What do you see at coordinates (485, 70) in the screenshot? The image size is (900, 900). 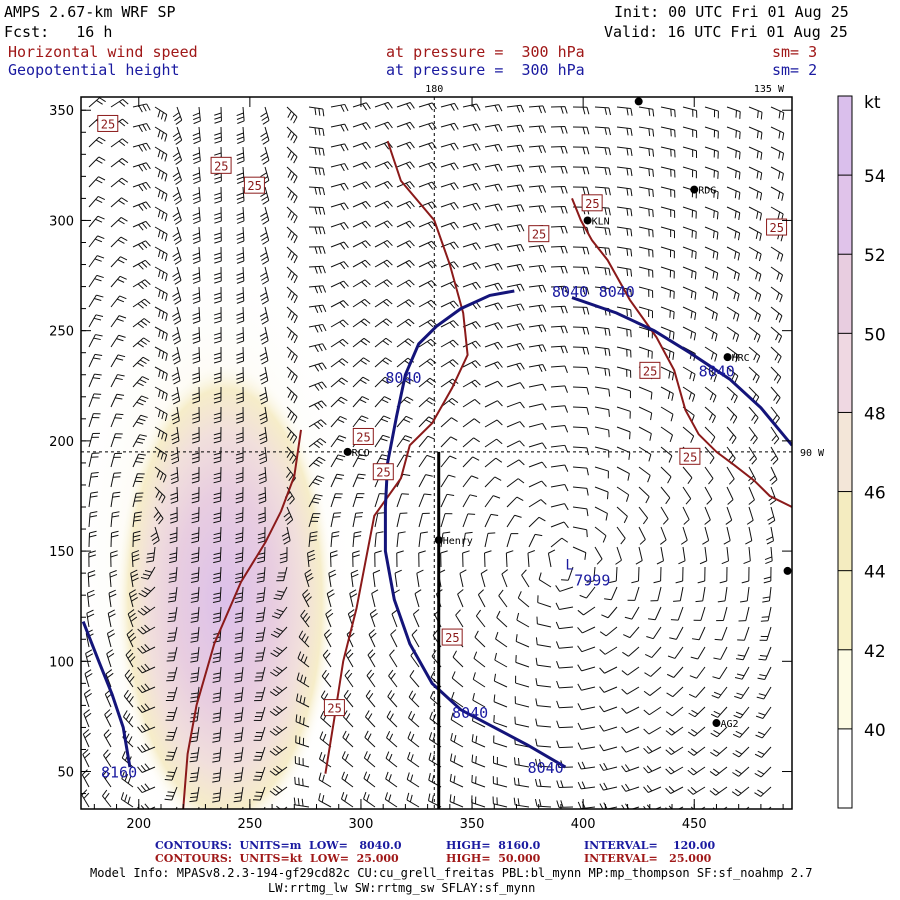 I see `field2-level: at pressure = 300 hPa` at bounding box center [485, 70].